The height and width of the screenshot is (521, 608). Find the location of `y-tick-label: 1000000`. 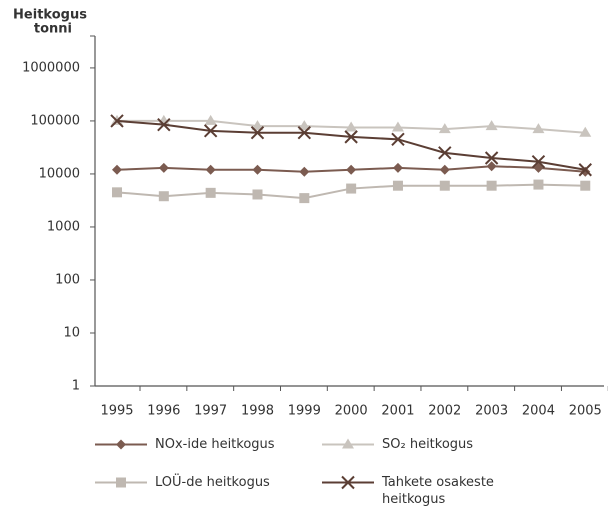

y-tick-label: 1000000 is located at coordinates (51, 67).